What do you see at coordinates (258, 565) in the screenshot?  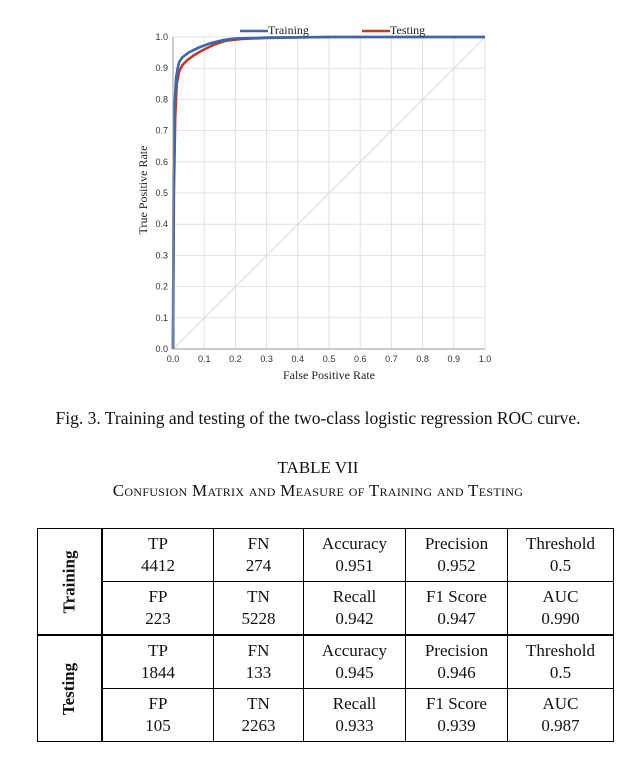 I see `cell-metric-value: 274` at bounding box center [258, 565].